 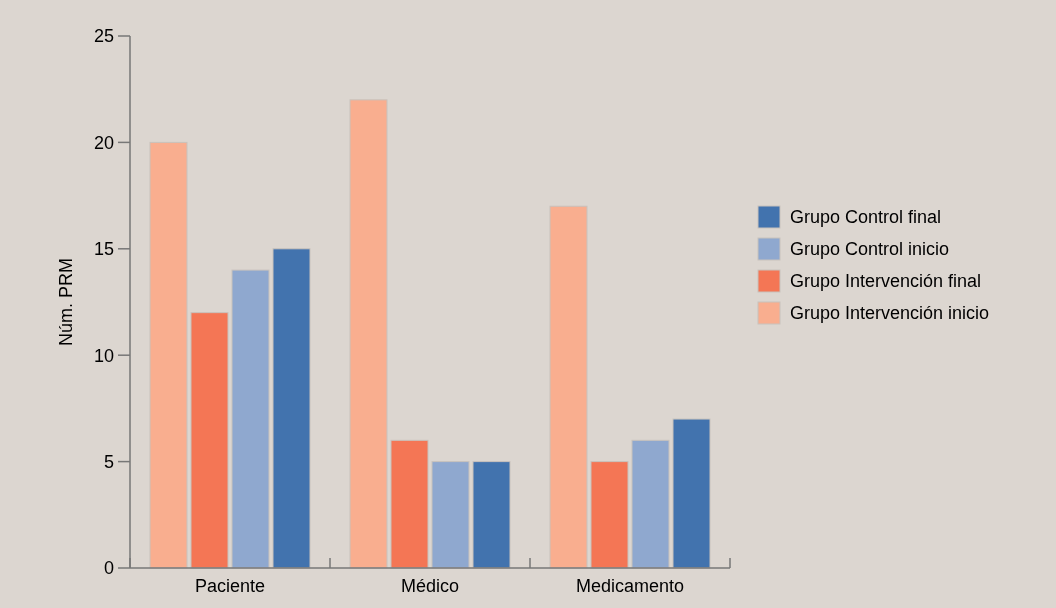 What do you see at coordinates (870, 249) in the screenshot?
I see `legend-label: Grupo Control inicio` at bounding box center [870, 249].